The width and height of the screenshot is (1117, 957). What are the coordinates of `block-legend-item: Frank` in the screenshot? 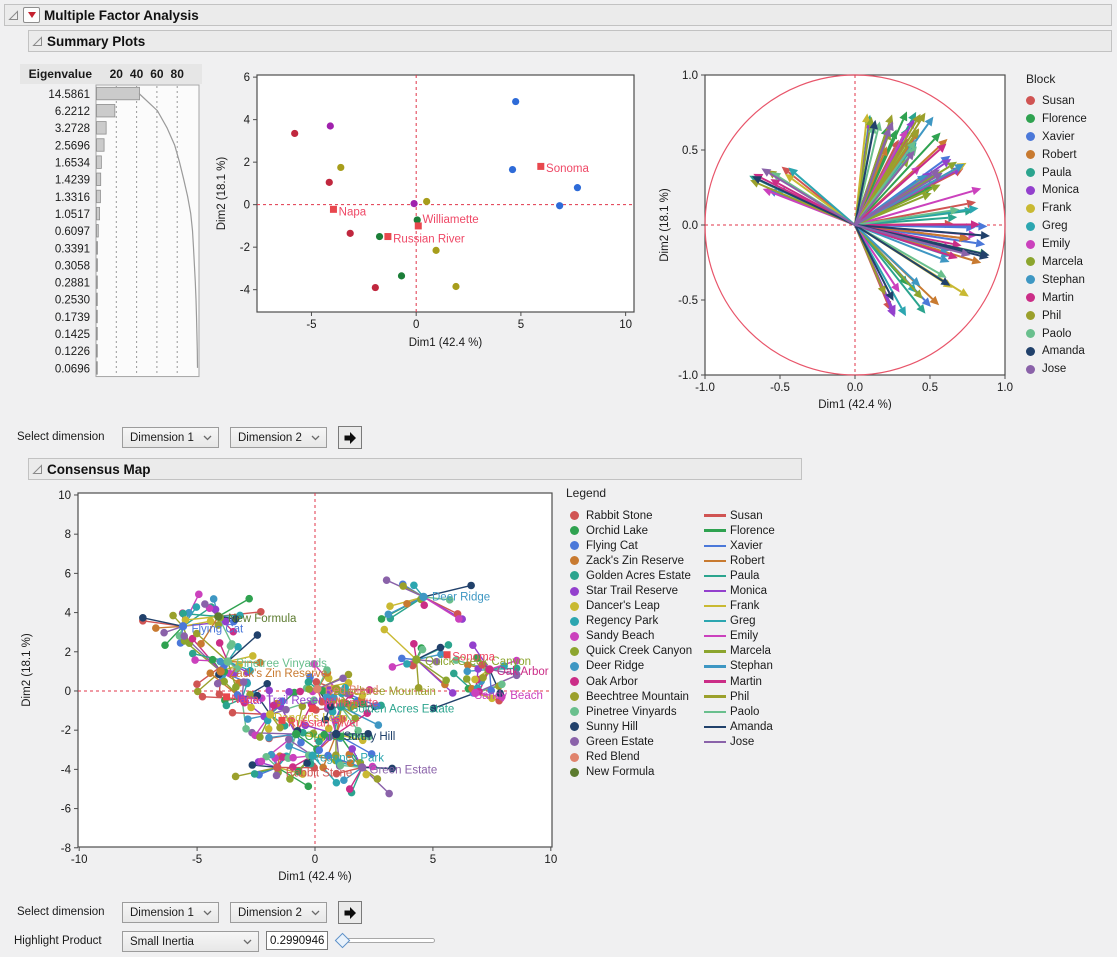 It's located at (1071, 208).